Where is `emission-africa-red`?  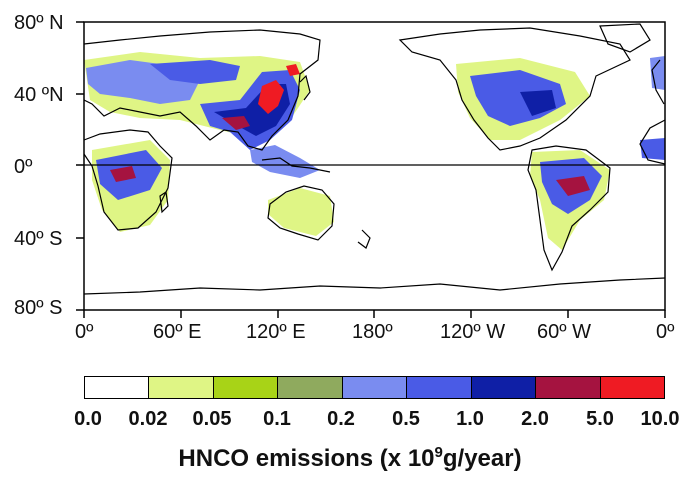 emission-africa-red is located at coordinates (123, 174).